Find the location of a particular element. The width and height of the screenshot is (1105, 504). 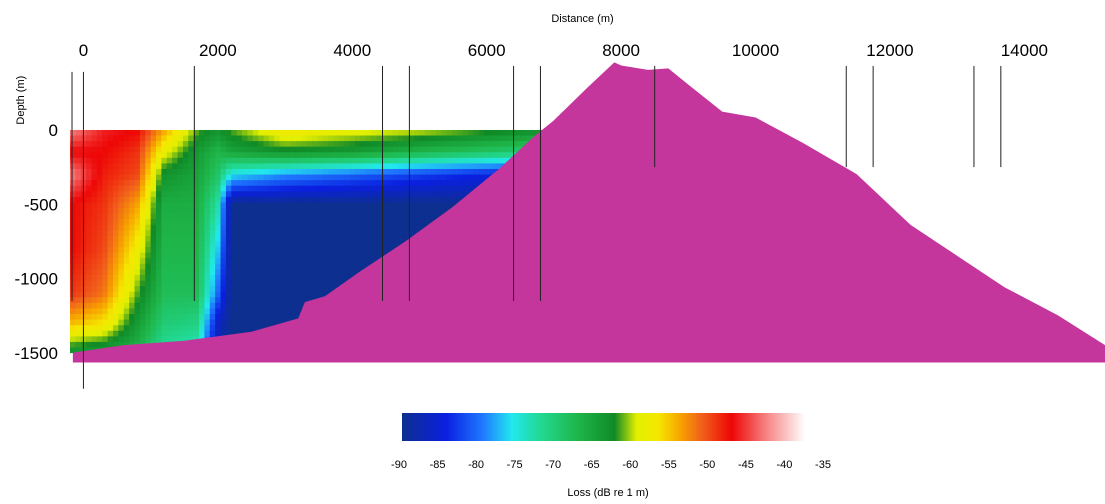

colorbar-tick-label: -70 is located at coordinates (553, 465).